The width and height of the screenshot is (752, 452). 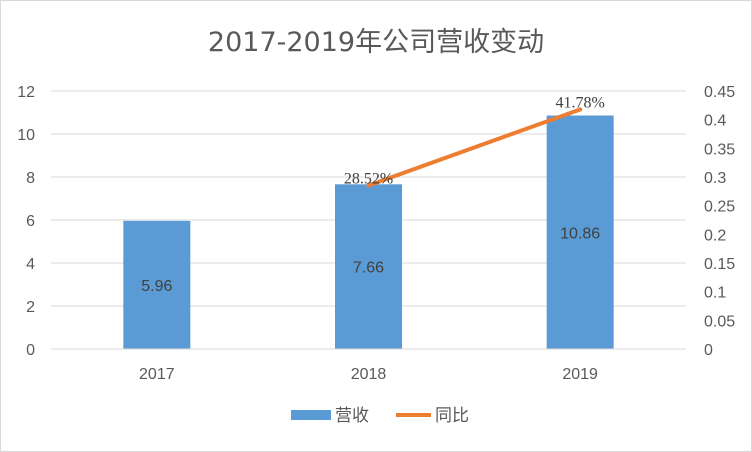 What do you see at coordinates (376, 42) in the screenshot?
I see `chart-title: 2017-2019年公司营收变动` at bounding box center [376, 42].